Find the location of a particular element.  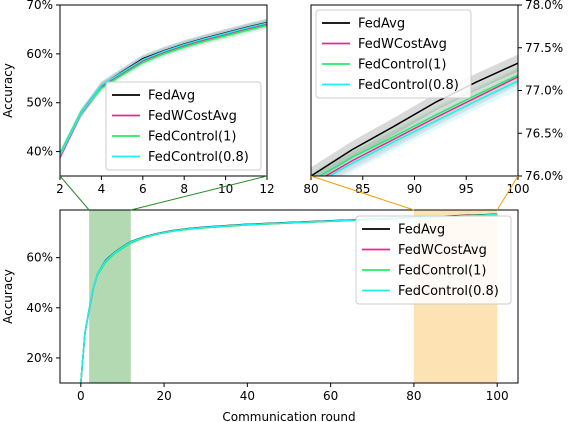

x-tick-label: 40 is located at coordinates (247, 396).